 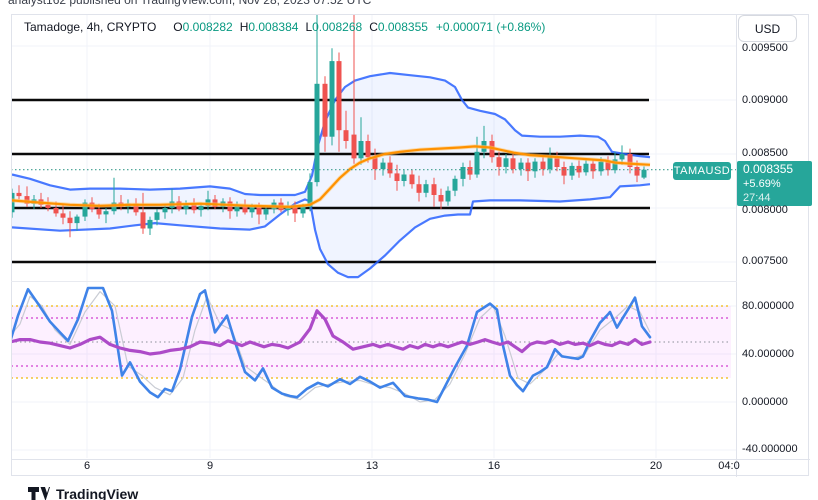 I want to click on price-axis-label: 0.008500, so click(x=765, y=153).